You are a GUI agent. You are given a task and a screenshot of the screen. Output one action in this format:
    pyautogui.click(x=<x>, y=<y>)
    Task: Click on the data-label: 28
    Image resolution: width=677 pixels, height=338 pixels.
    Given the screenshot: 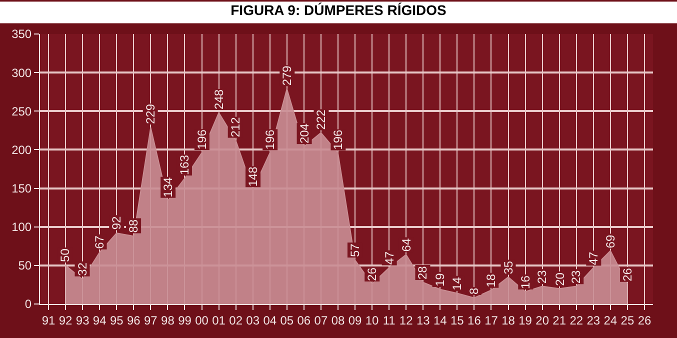 What is the action you would take?
    pyautogui.click(x=423, y=273)
    